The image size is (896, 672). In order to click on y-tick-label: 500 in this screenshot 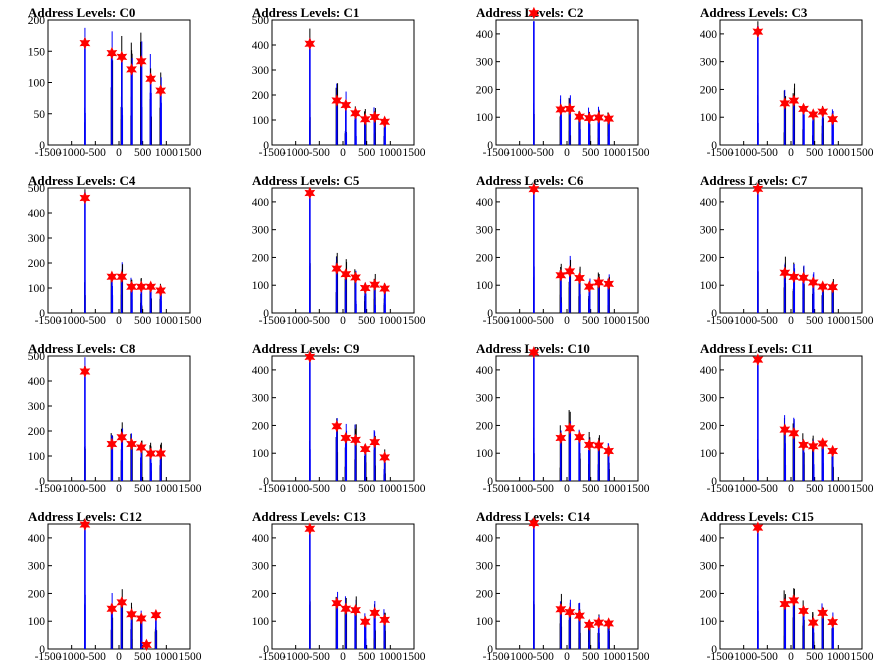, I will do `click(261, 21)`.